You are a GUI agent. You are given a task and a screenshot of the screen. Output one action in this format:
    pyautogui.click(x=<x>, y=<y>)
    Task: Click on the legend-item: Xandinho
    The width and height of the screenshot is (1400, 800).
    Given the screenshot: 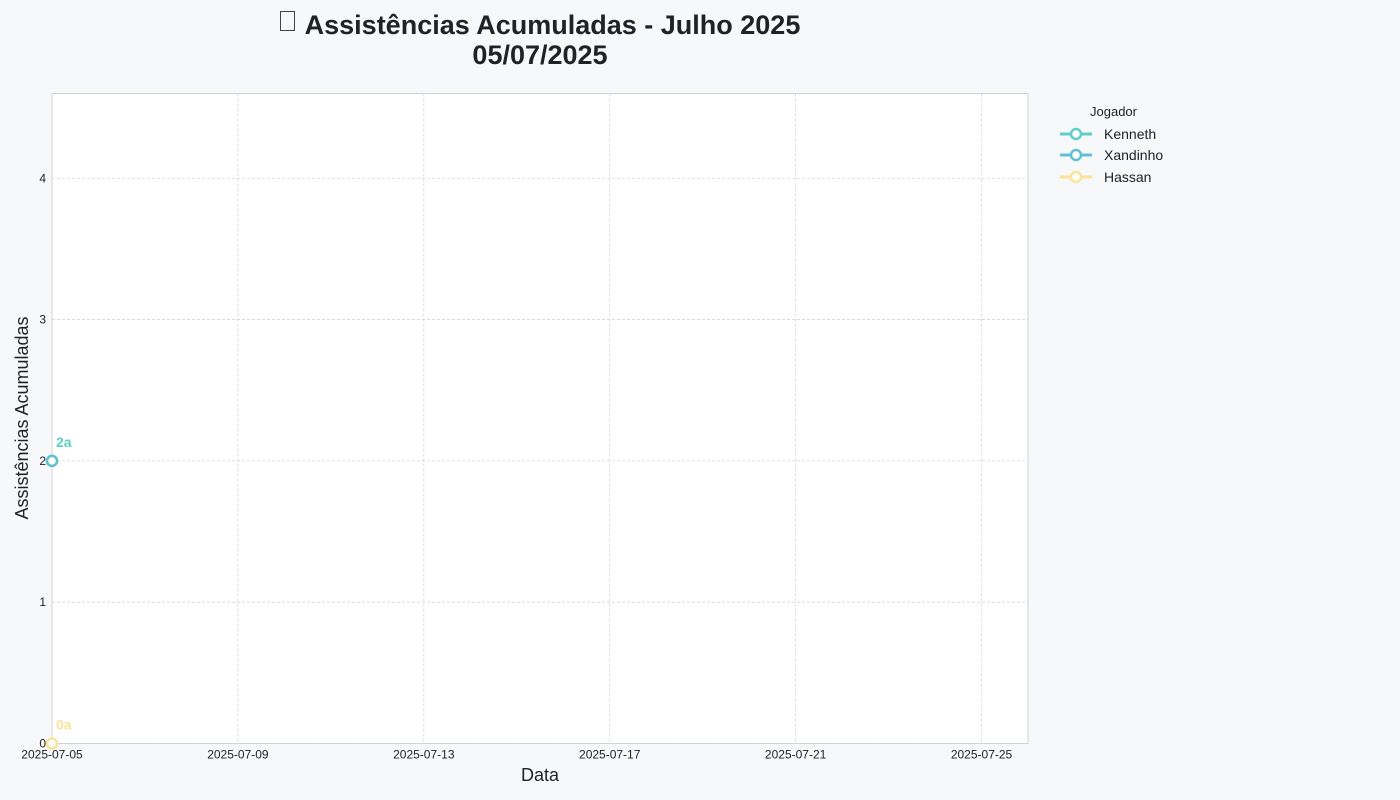 What is the action you would take?
    pyautogui.click(x=1110, y=156)
    